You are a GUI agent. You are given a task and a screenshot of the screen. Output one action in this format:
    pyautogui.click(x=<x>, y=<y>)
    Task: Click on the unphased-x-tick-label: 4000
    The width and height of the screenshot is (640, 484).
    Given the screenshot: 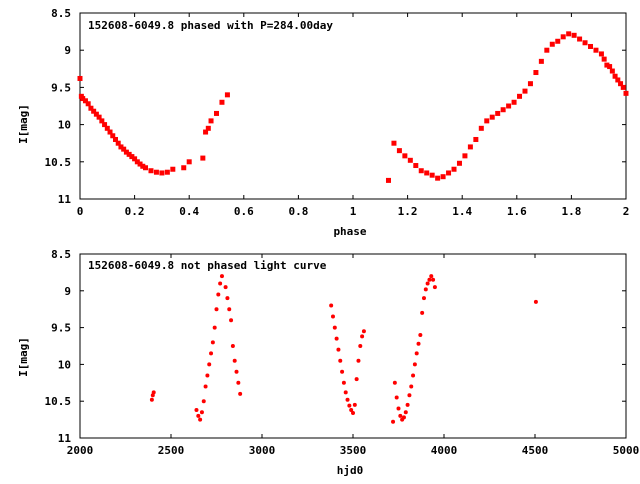 What is the action you would take?
    pyautogui.click(x=444, y=450)
    